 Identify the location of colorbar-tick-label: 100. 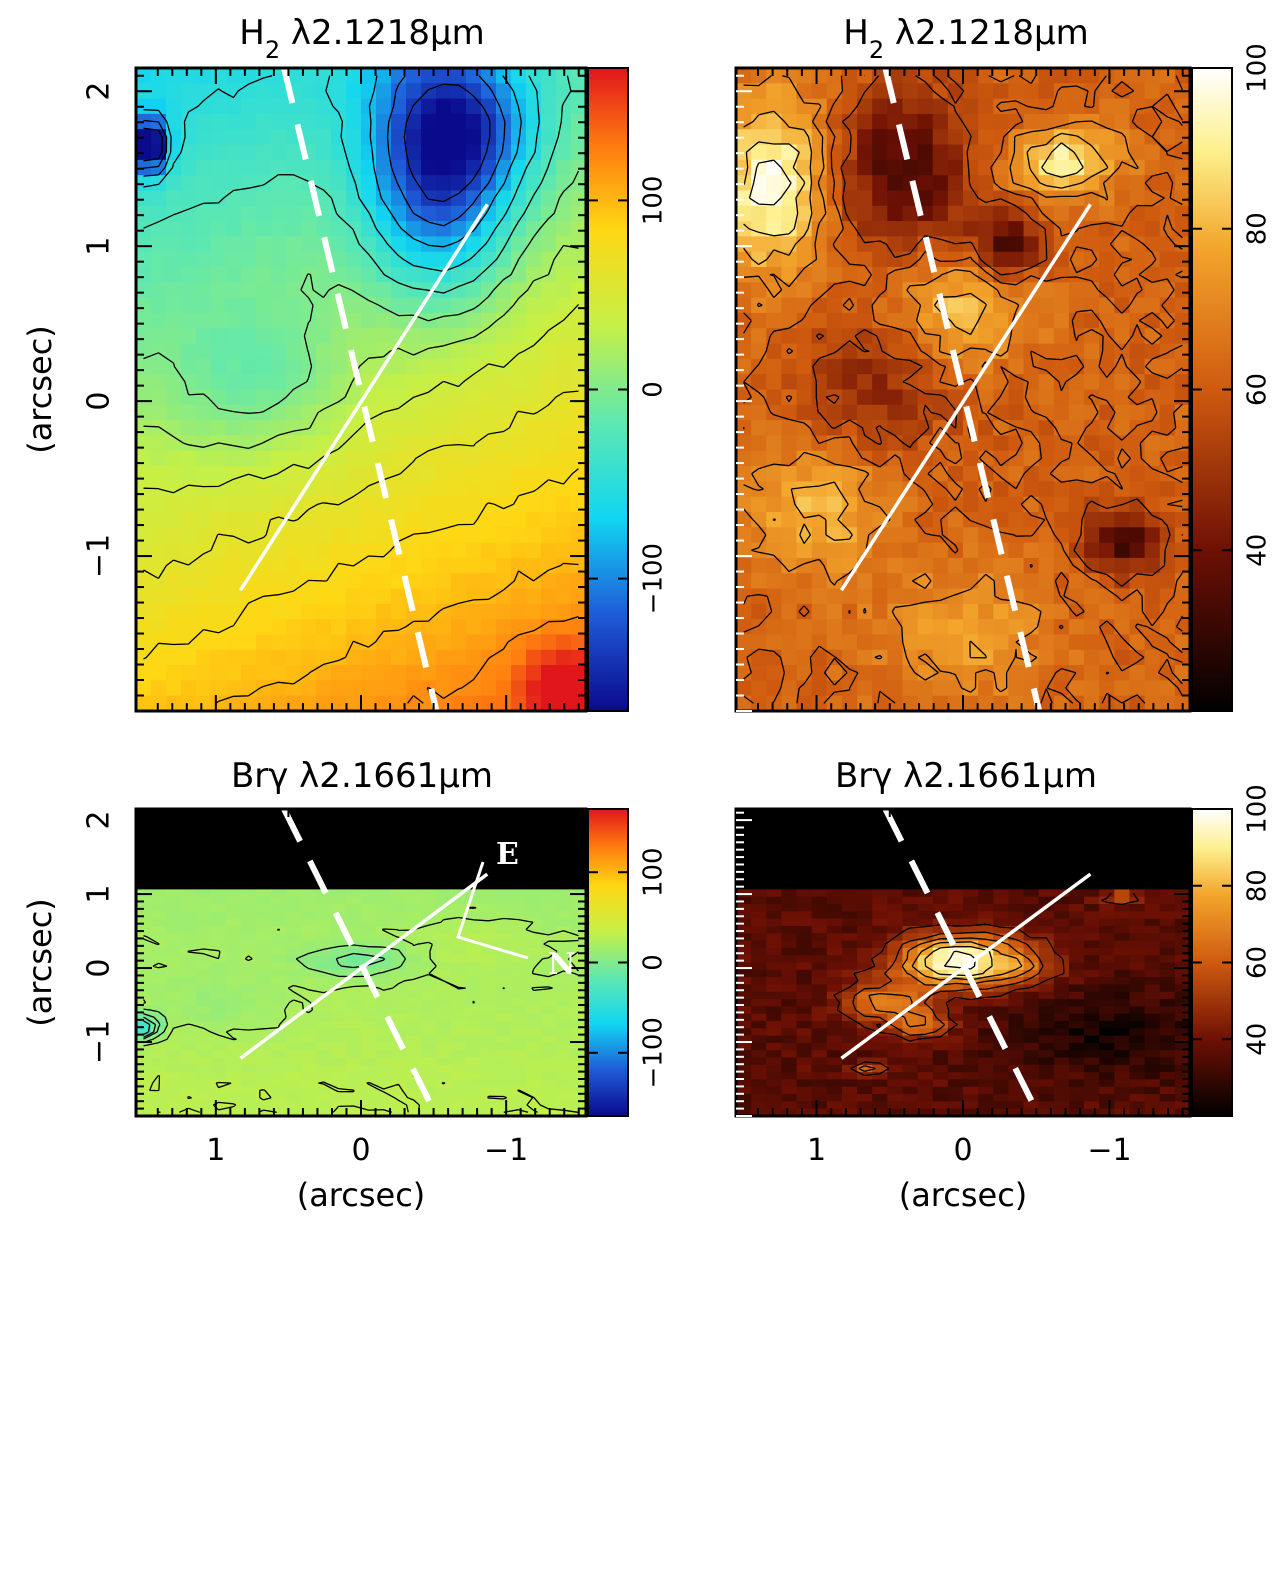
(1258, 68).